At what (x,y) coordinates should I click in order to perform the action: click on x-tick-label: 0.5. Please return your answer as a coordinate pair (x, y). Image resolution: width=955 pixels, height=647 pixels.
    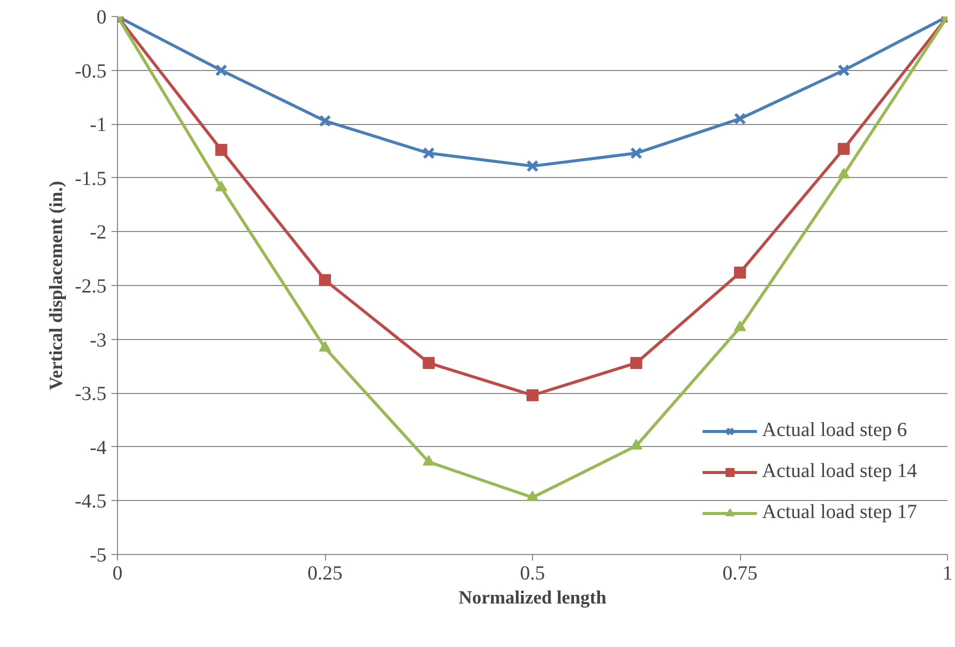
    Looking at the image, I should click on (532, 573).